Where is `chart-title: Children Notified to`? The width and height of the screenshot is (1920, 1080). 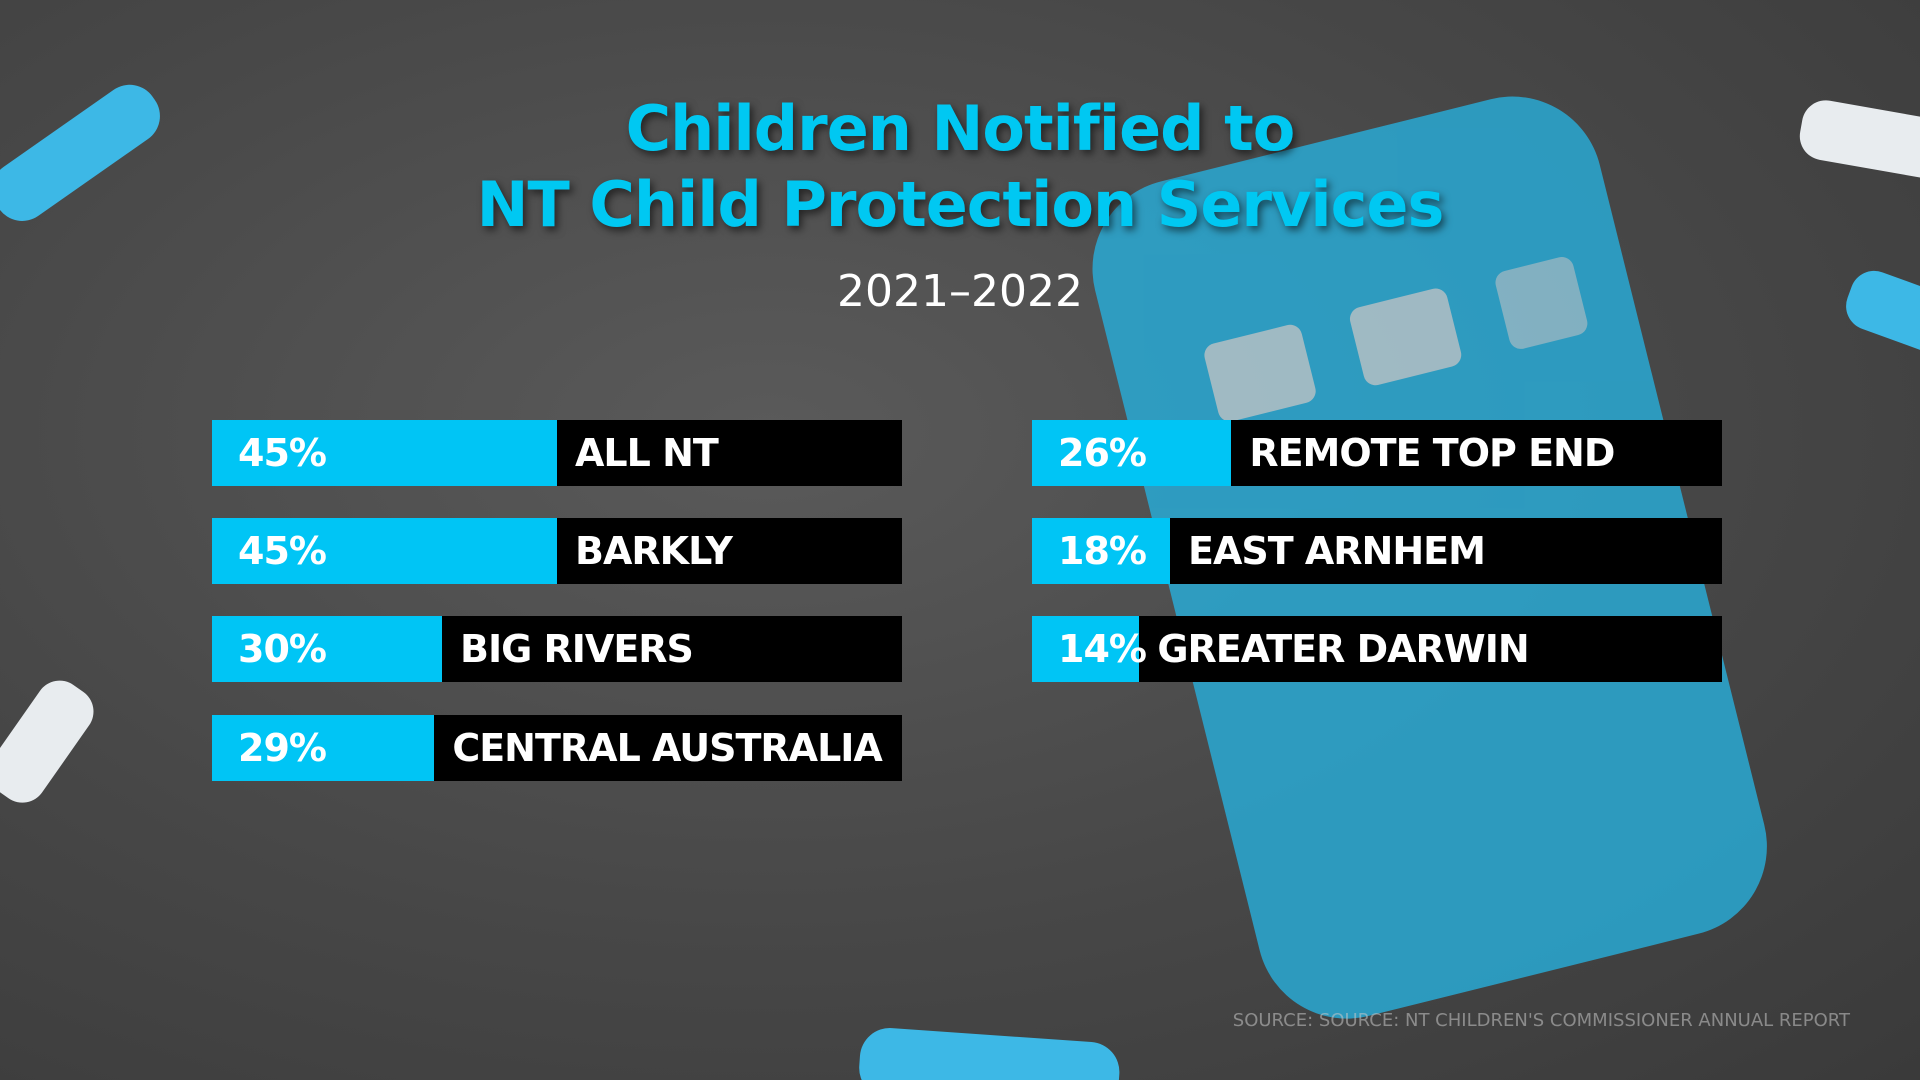 chart-title: Children Notified to is located at coordinates (960, 128).